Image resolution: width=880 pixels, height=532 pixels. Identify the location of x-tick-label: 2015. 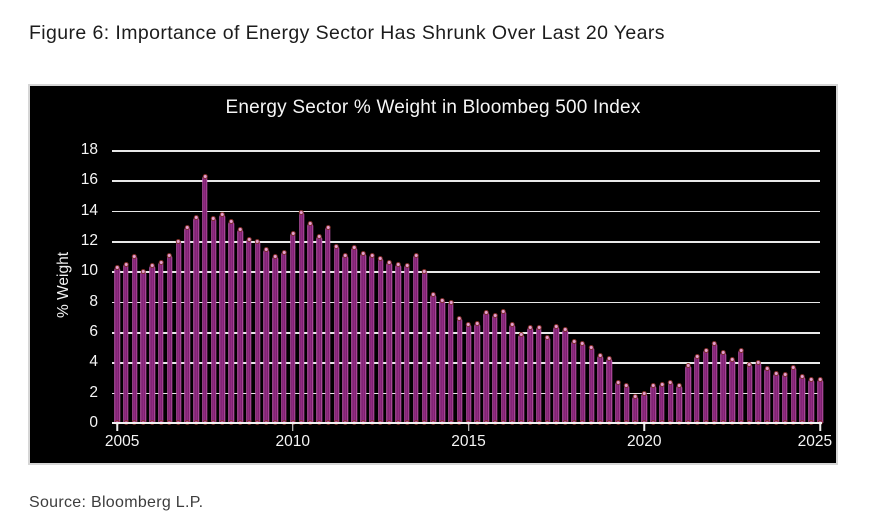
(468, 441).